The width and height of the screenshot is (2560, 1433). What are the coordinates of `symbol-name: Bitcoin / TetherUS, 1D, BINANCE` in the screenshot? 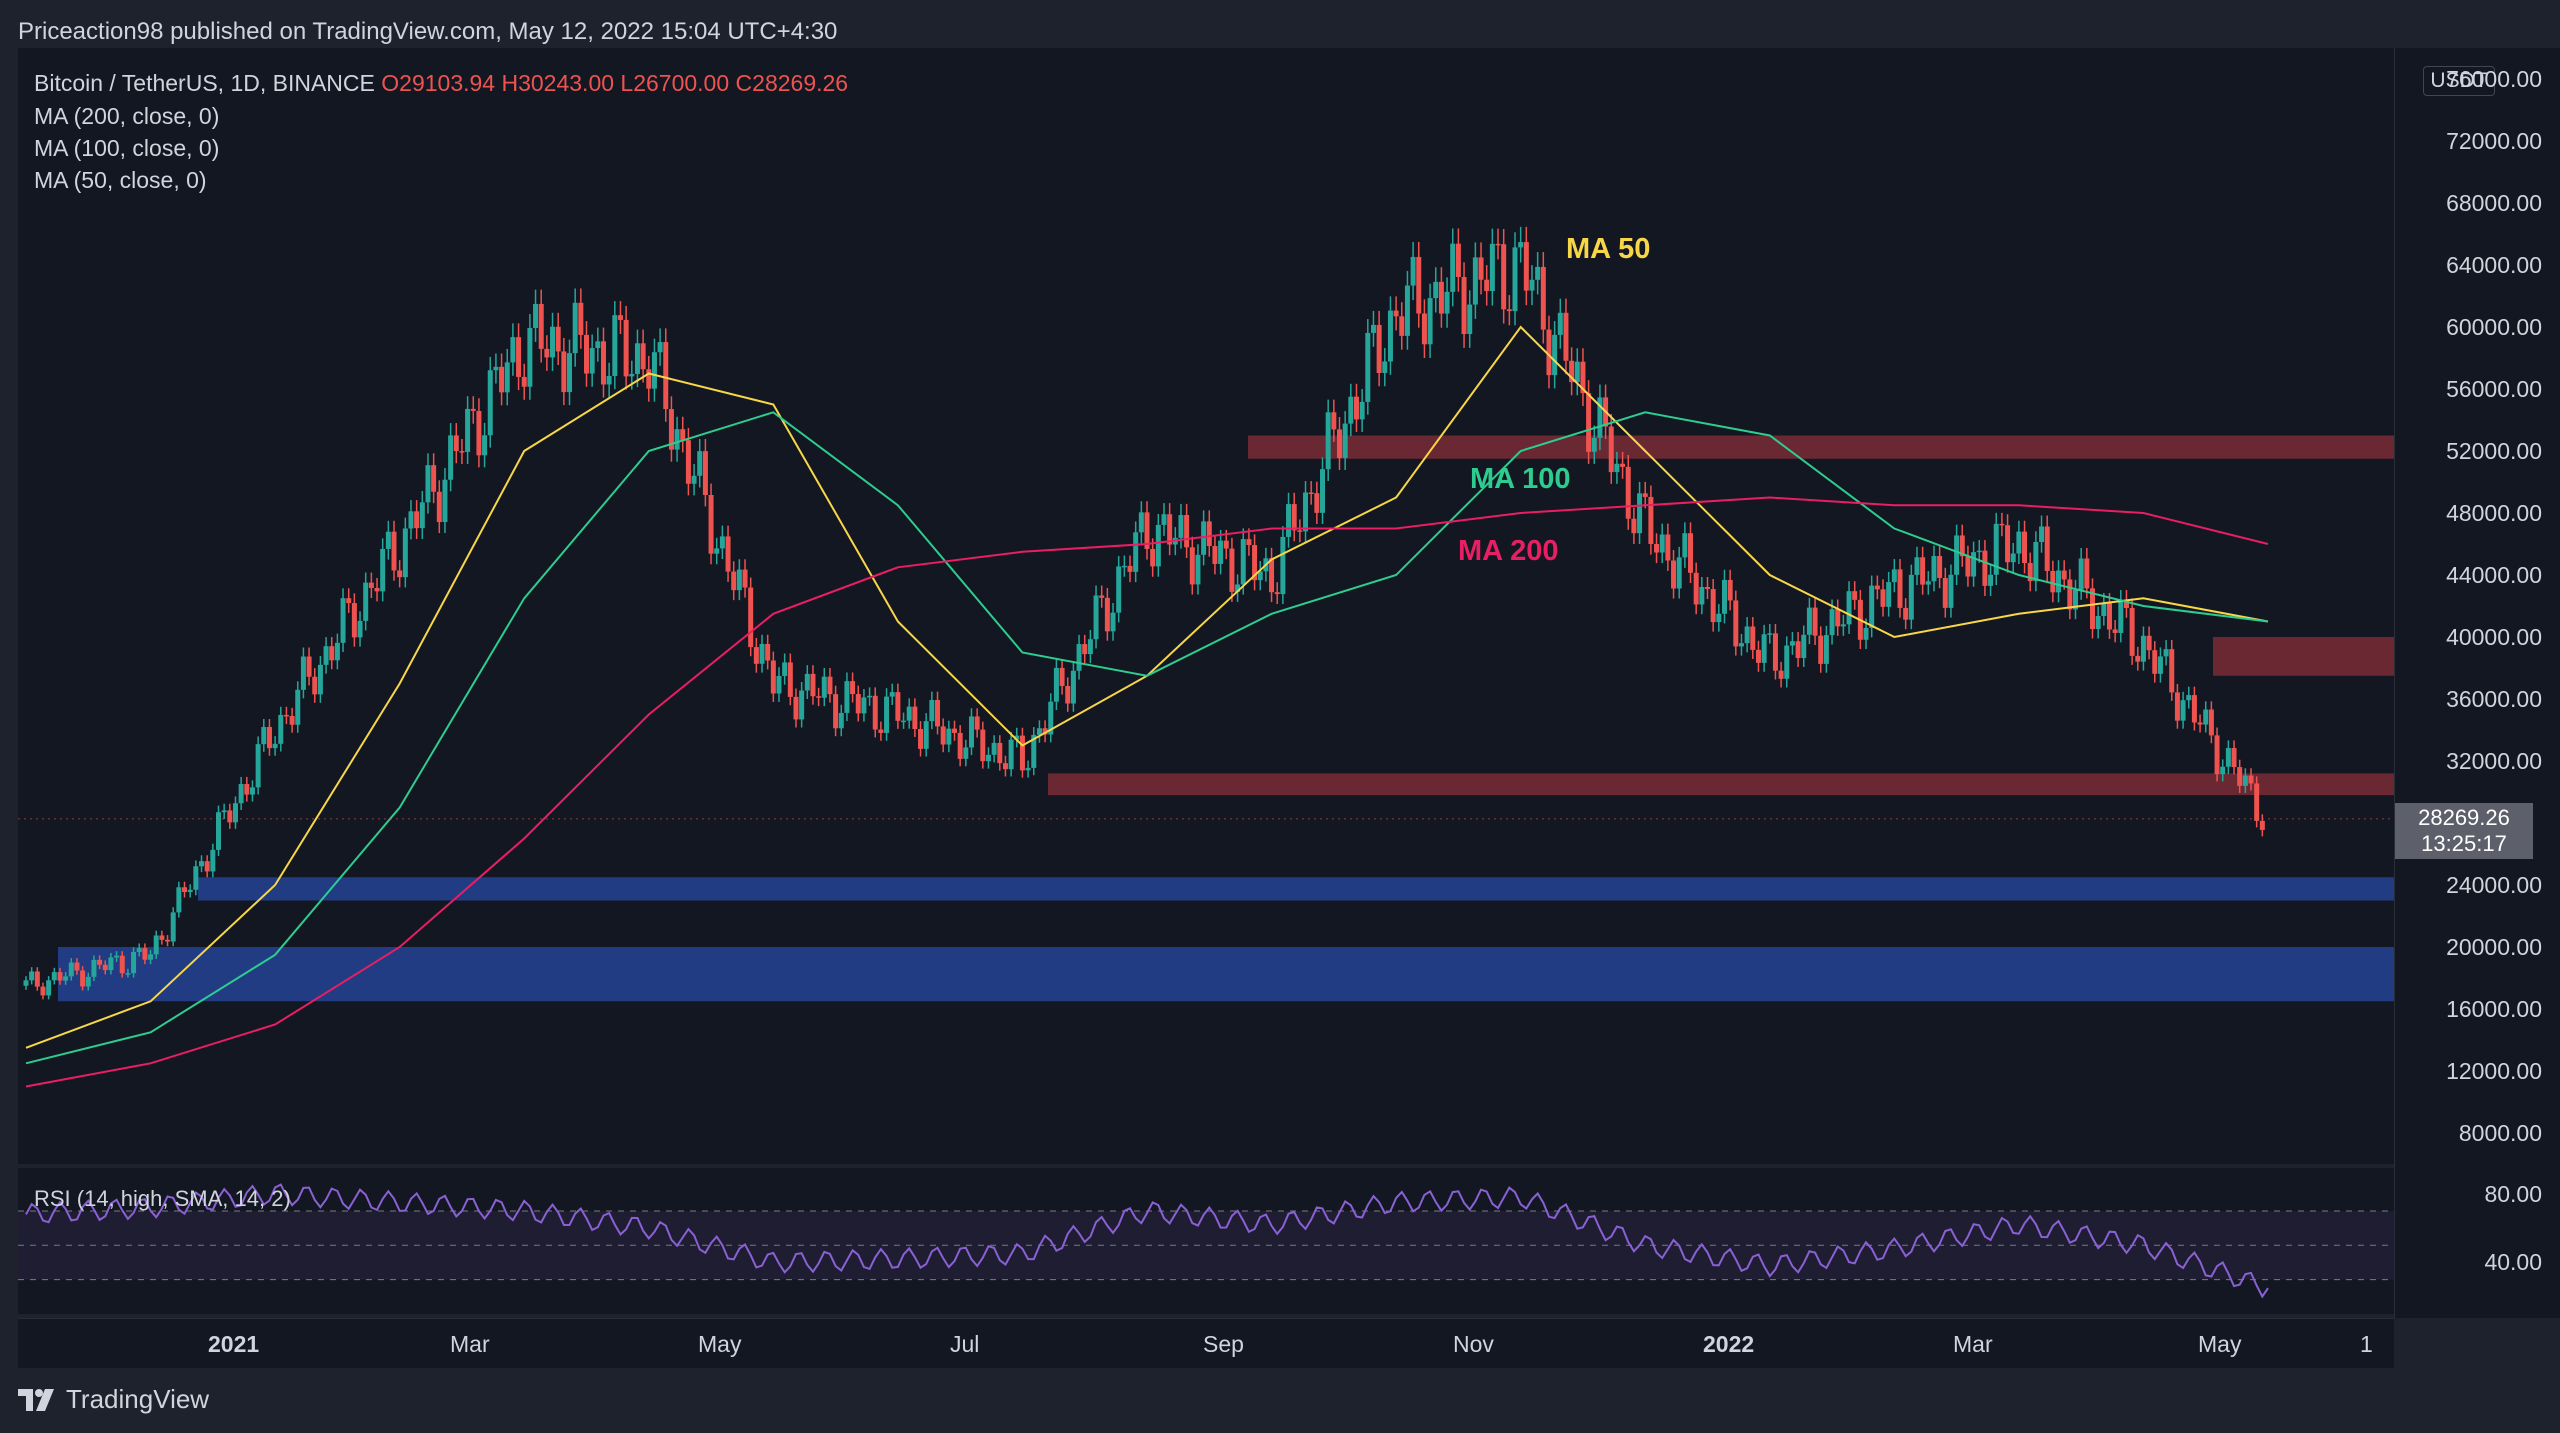 It's located at (204, 83).